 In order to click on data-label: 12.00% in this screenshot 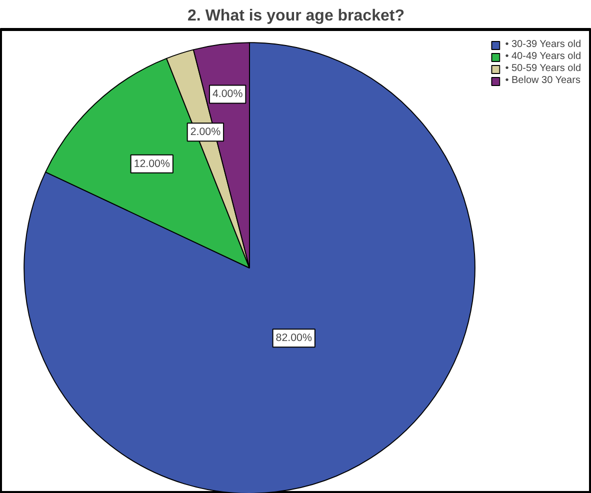, I will do `click(152, 164)`.